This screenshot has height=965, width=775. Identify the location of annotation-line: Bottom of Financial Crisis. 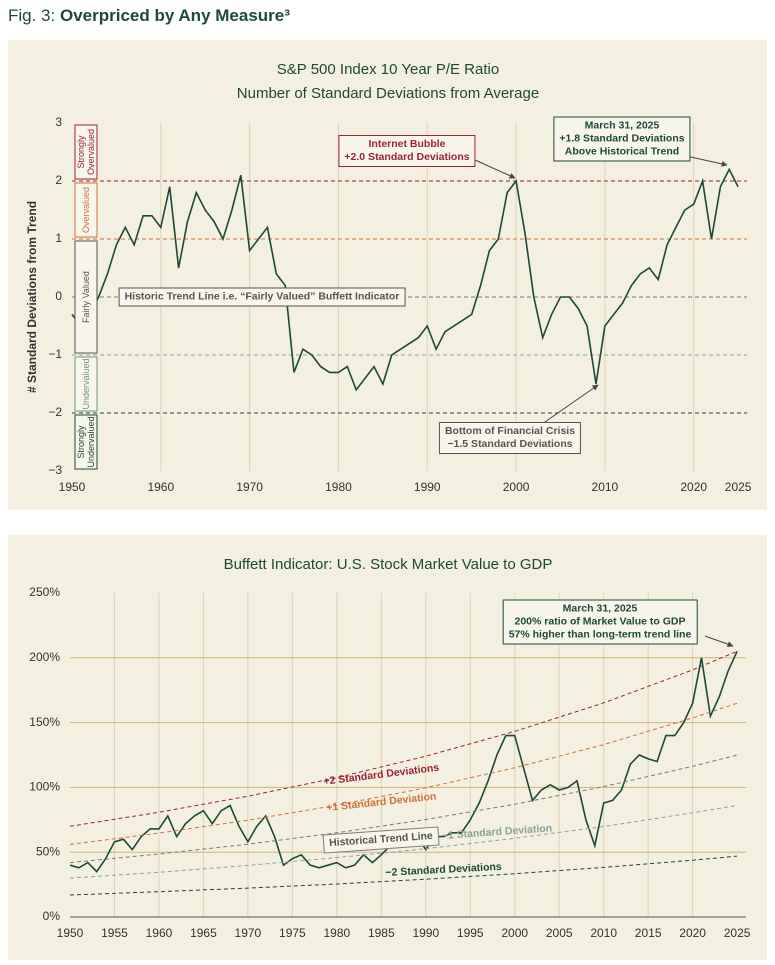
(510, 431).